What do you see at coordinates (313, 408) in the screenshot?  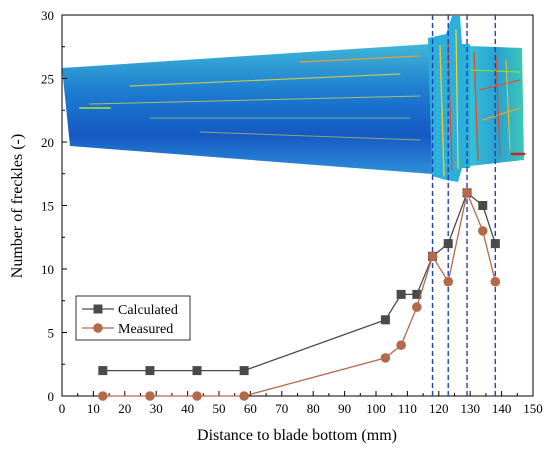 I see `x-tick-label: 80` at bounding box center [313, 408].